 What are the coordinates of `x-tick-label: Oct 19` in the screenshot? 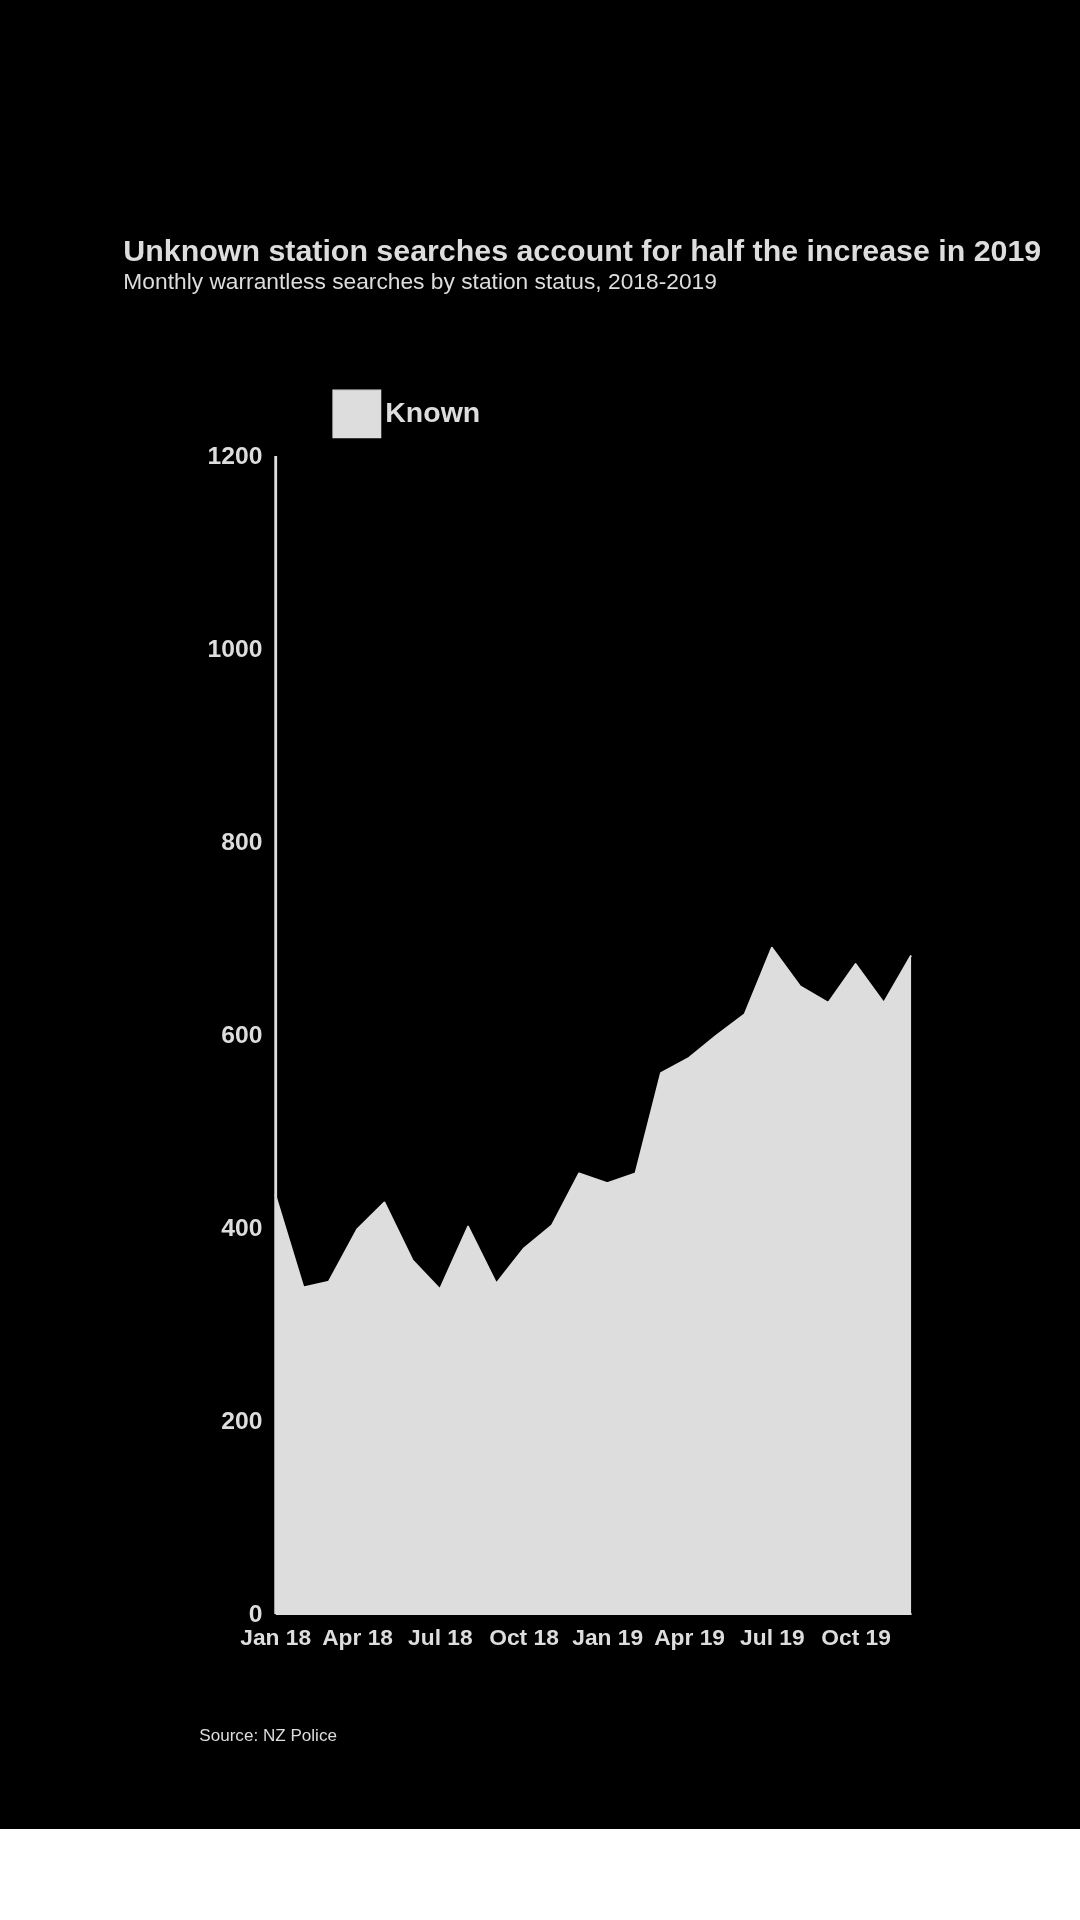 It's located at (856, 1637).